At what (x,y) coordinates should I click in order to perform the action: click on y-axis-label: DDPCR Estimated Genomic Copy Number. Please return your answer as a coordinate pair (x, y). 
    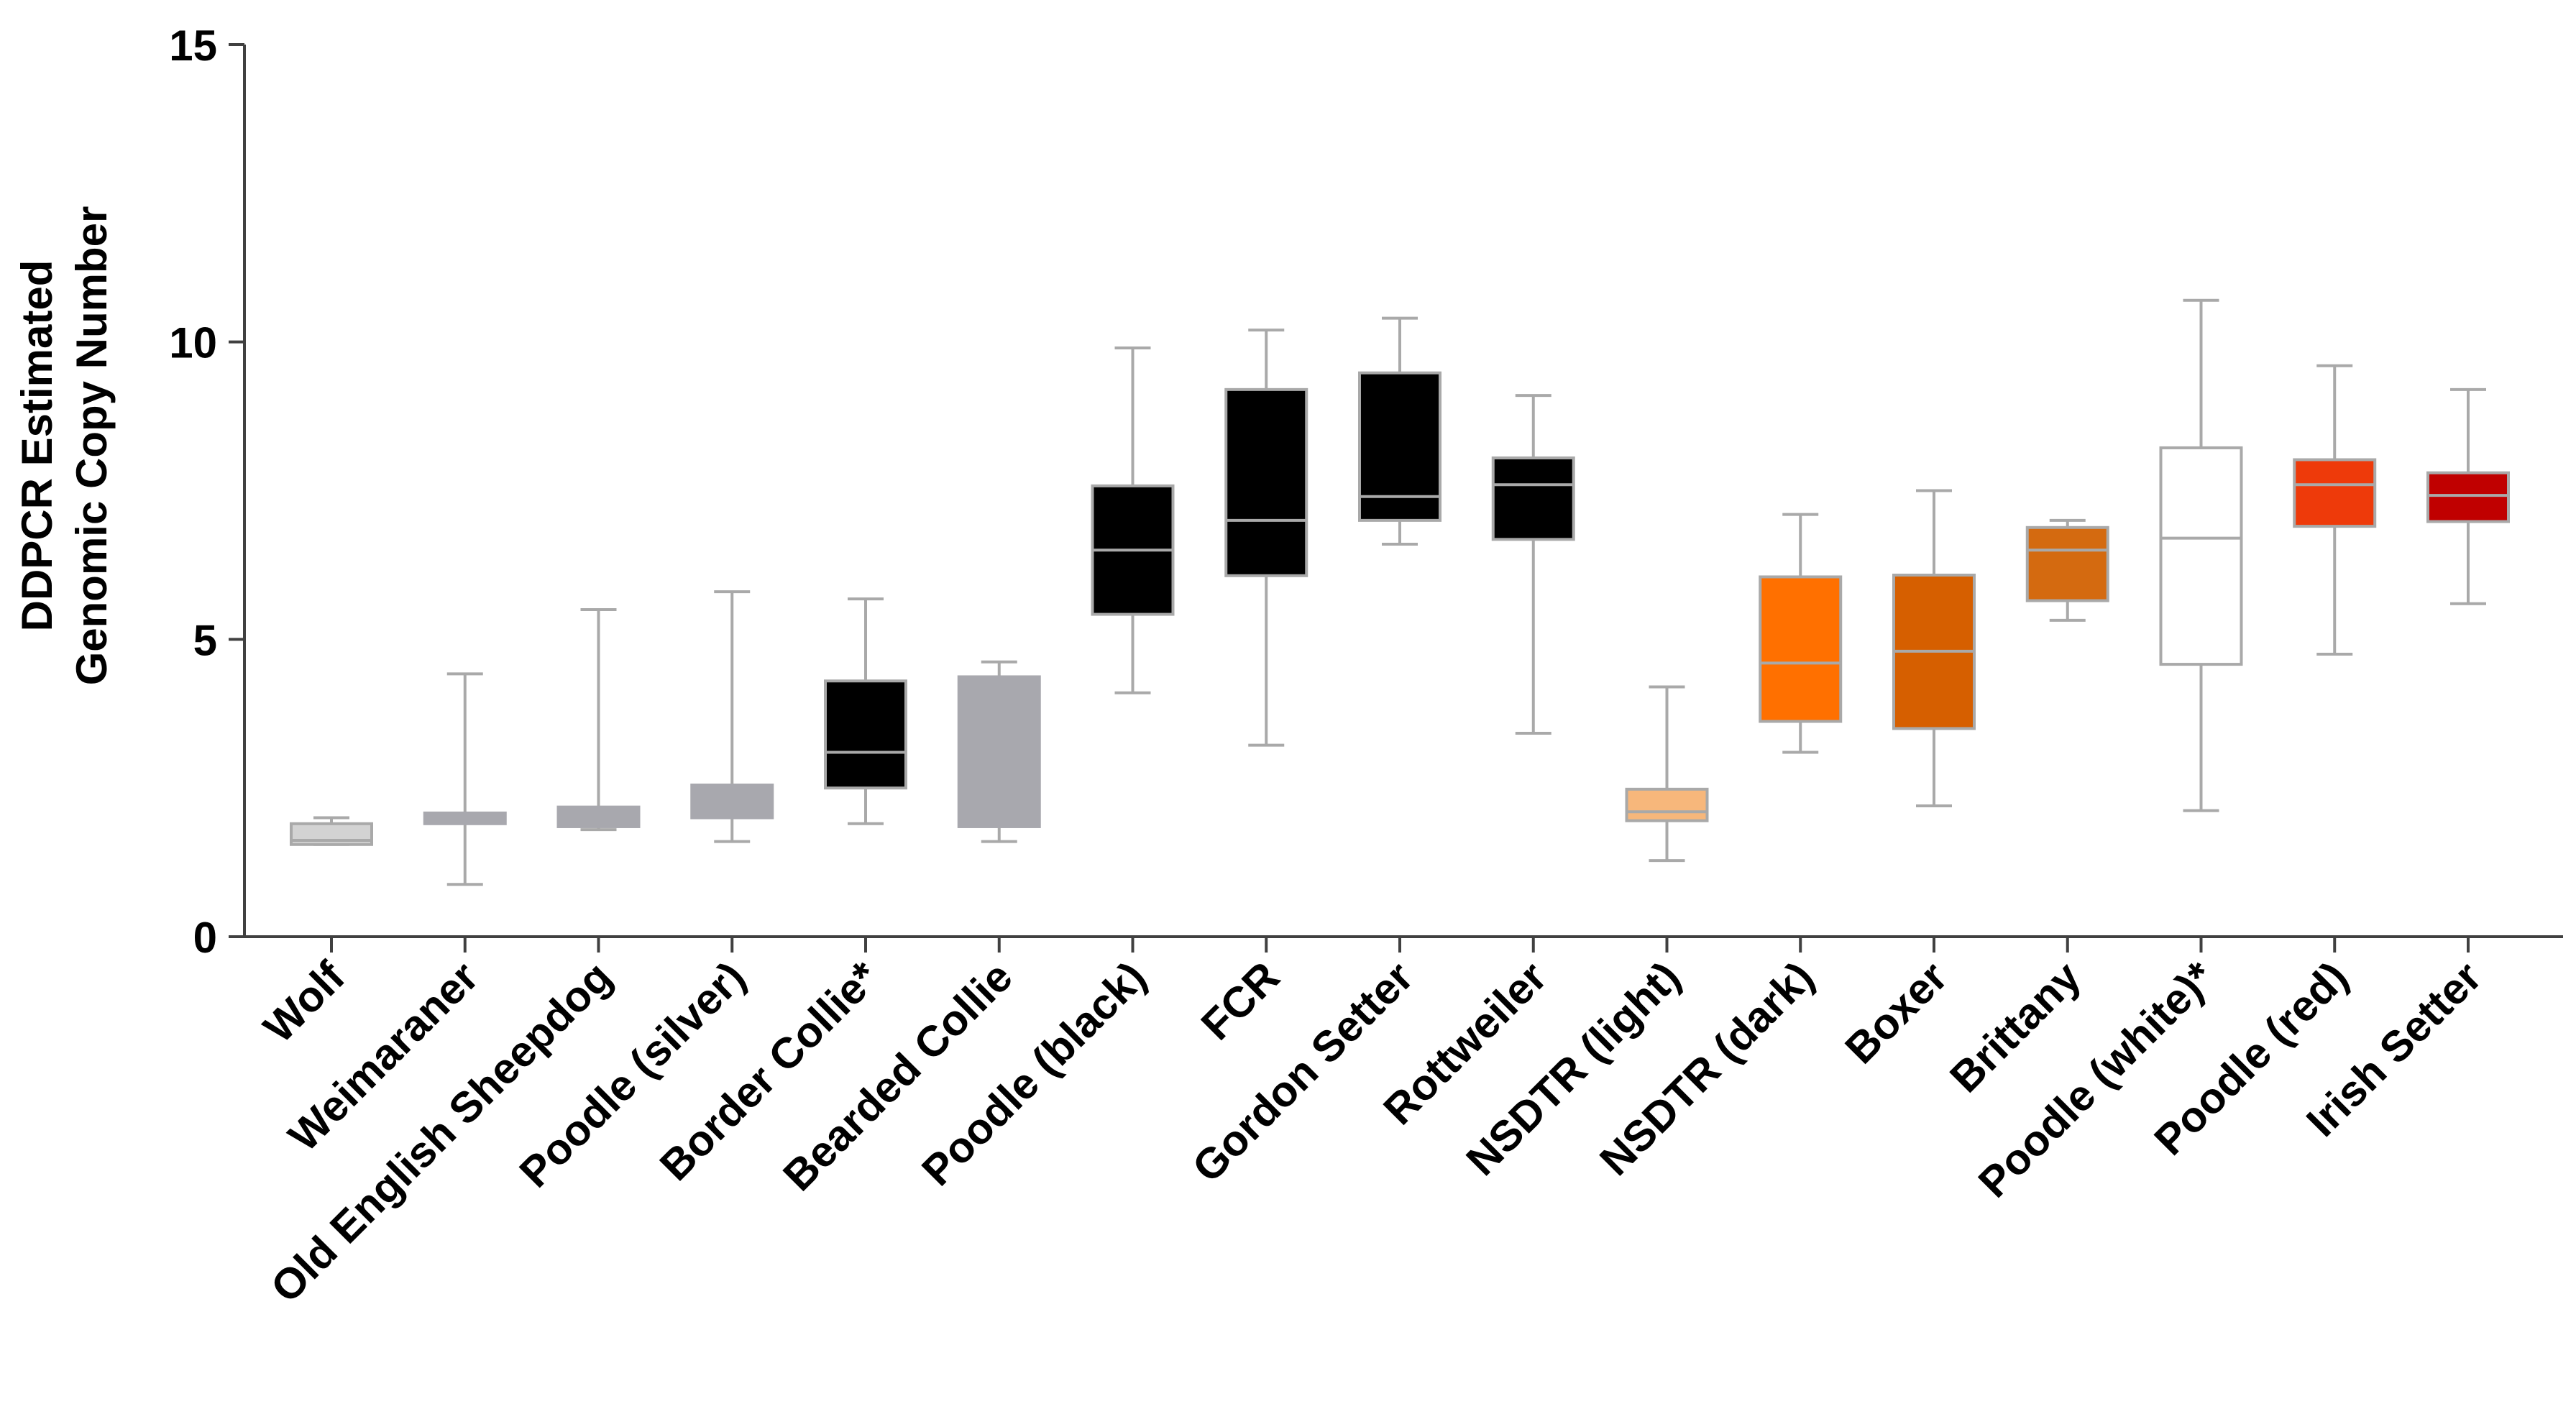
    Looking at the image, I should click on (64, 446).